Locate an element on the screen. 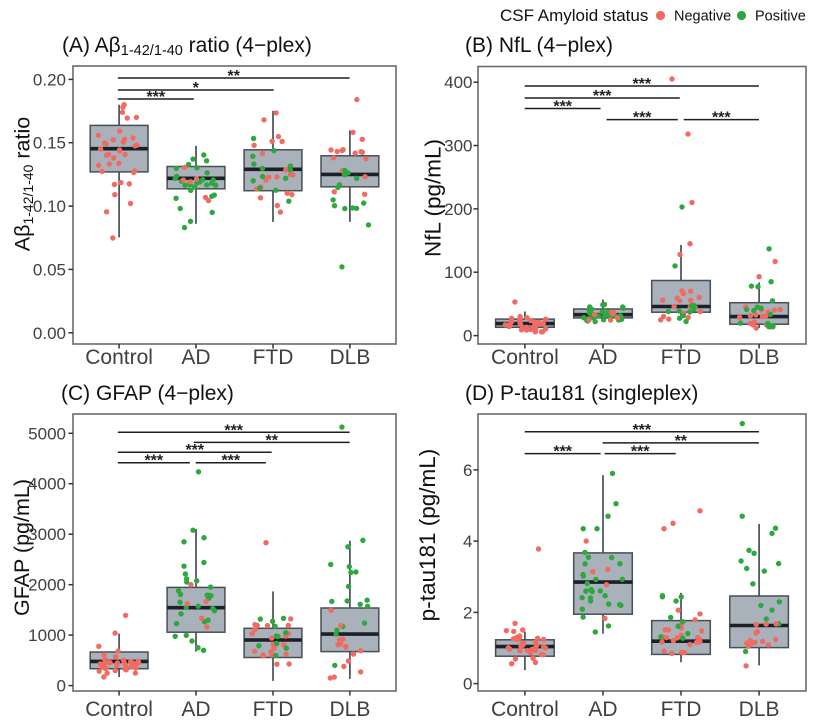  svg-text: (A) Aβ1-42/1-40 ratio (4−plex) is located at coordinates (187, 46).